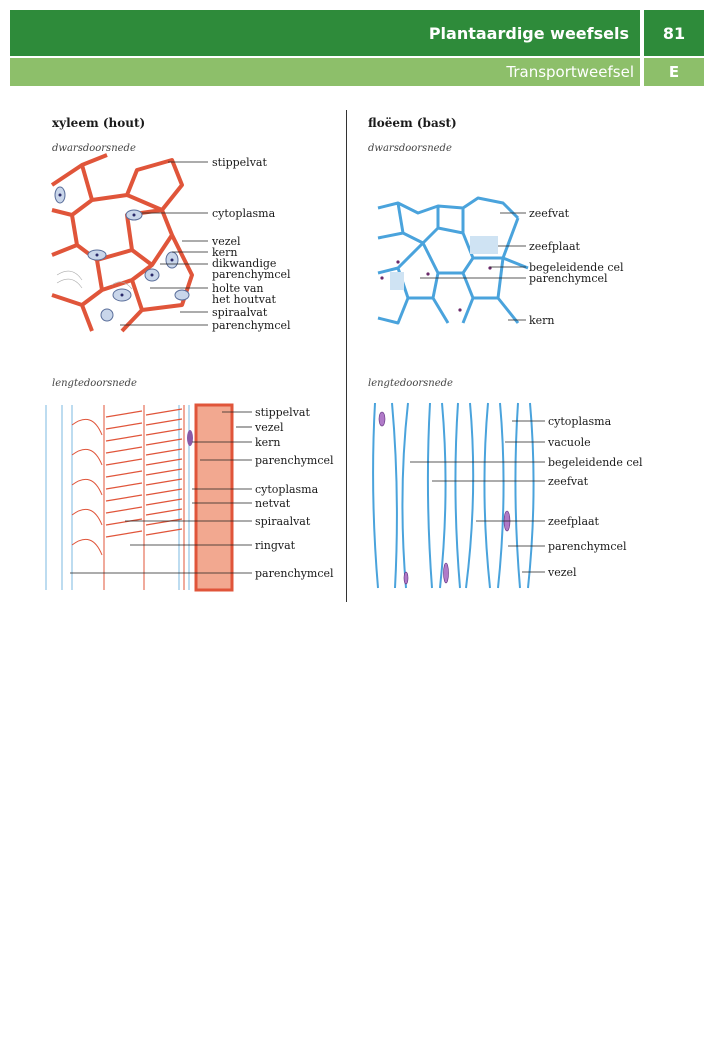 This screenshot has width=714, height=1063. I want to click on xylem-cross-label-1: stippelvat, so click(239, 162).